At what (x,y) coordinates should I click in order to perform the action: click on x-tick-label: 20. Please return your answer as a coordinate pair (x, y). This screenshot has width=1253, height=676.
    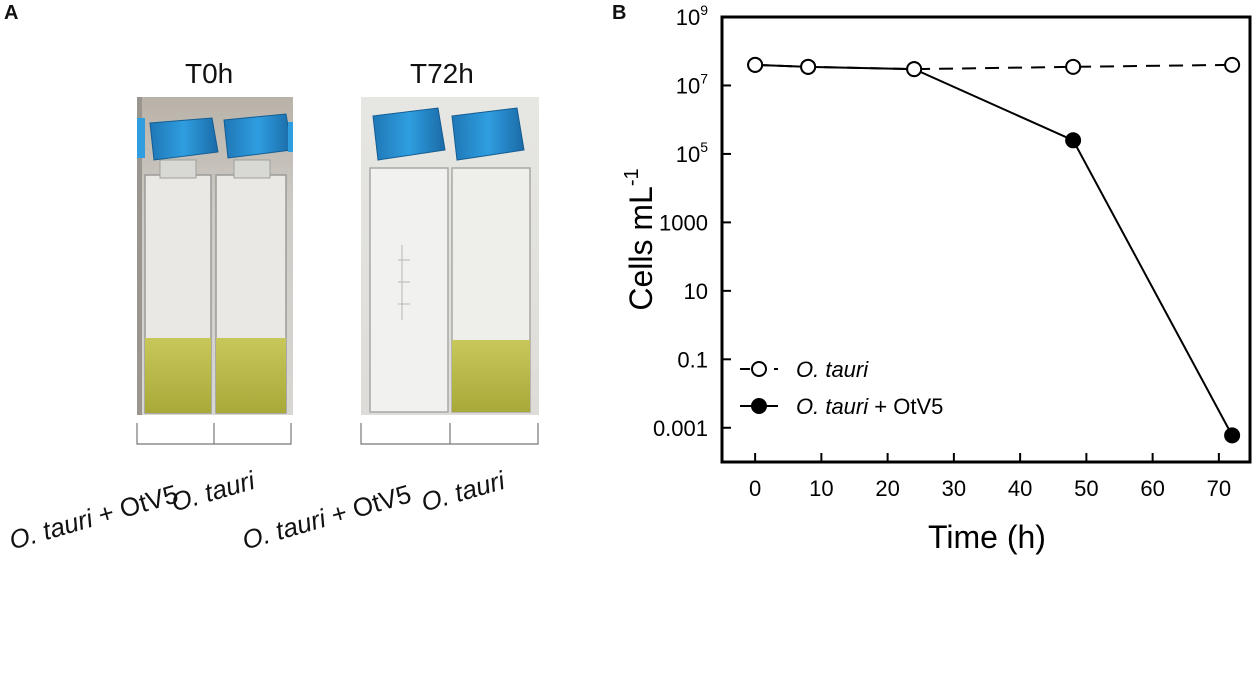
    Looking at the image, I should click on (887, 488).